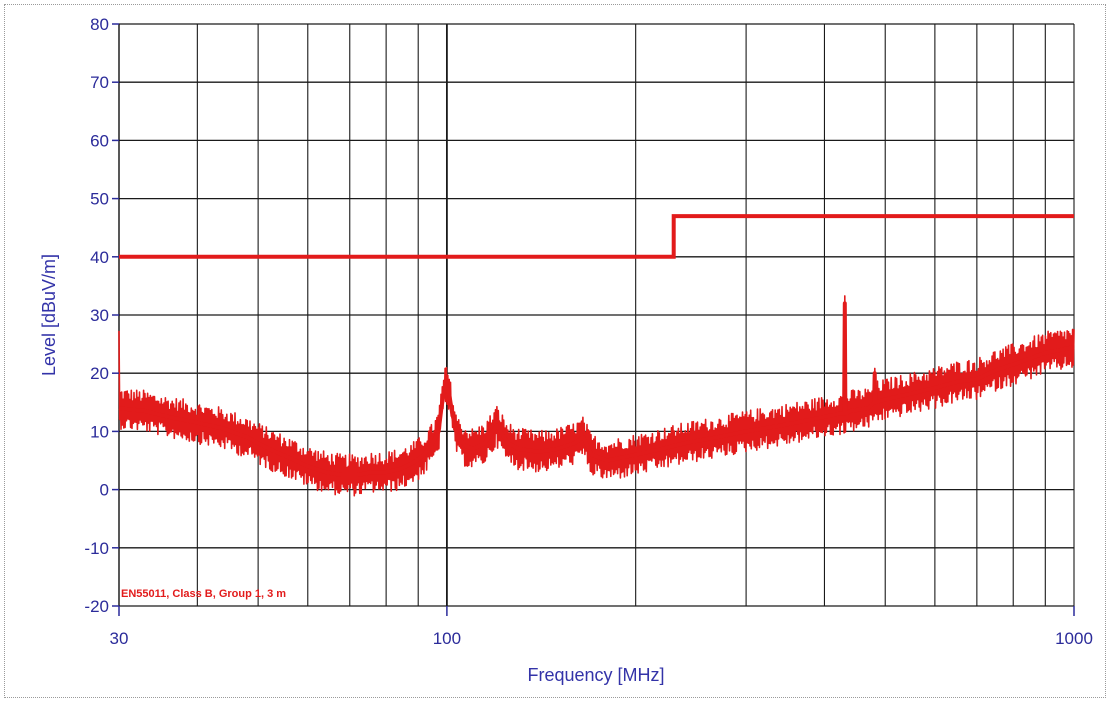 The height and width of the screenshot is (704, 1112). I want to click on y-tick-label: 40, so click(99, 257).